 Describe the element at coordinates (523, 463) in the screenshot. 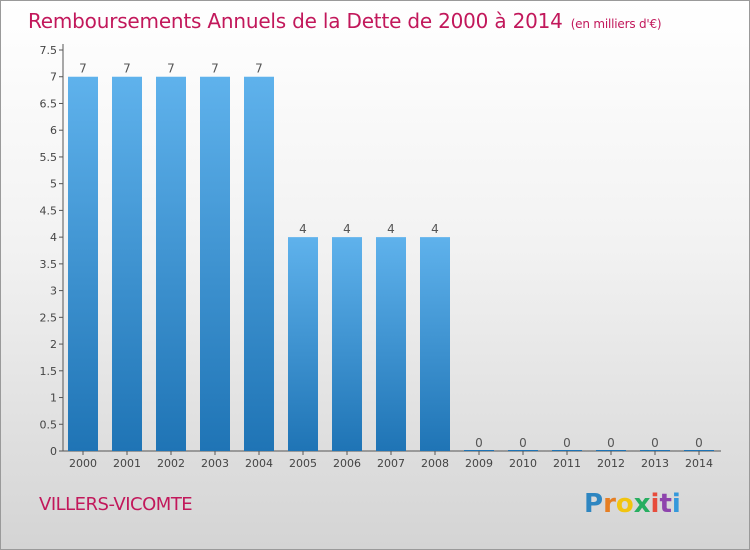

I see `x-tick-label: 2010` at that location.